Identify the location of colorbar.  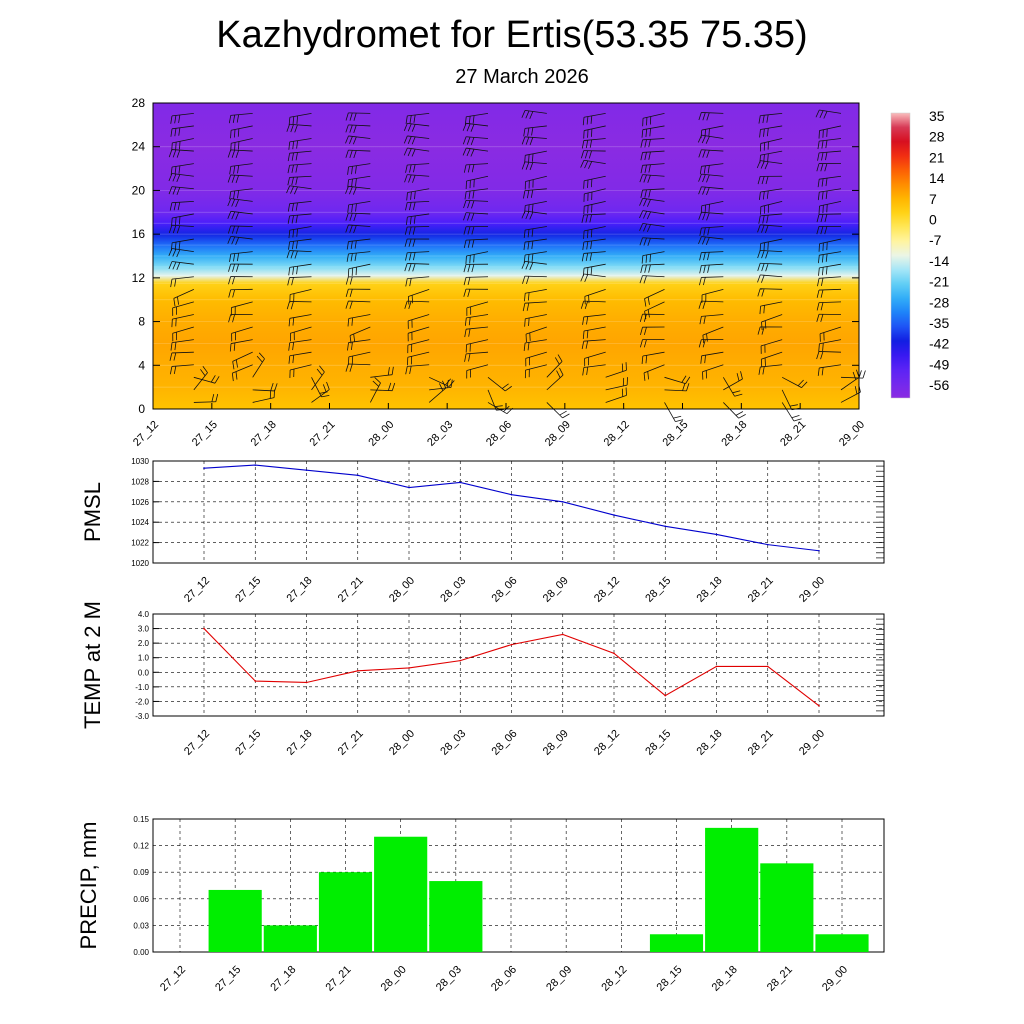
(900, 255).